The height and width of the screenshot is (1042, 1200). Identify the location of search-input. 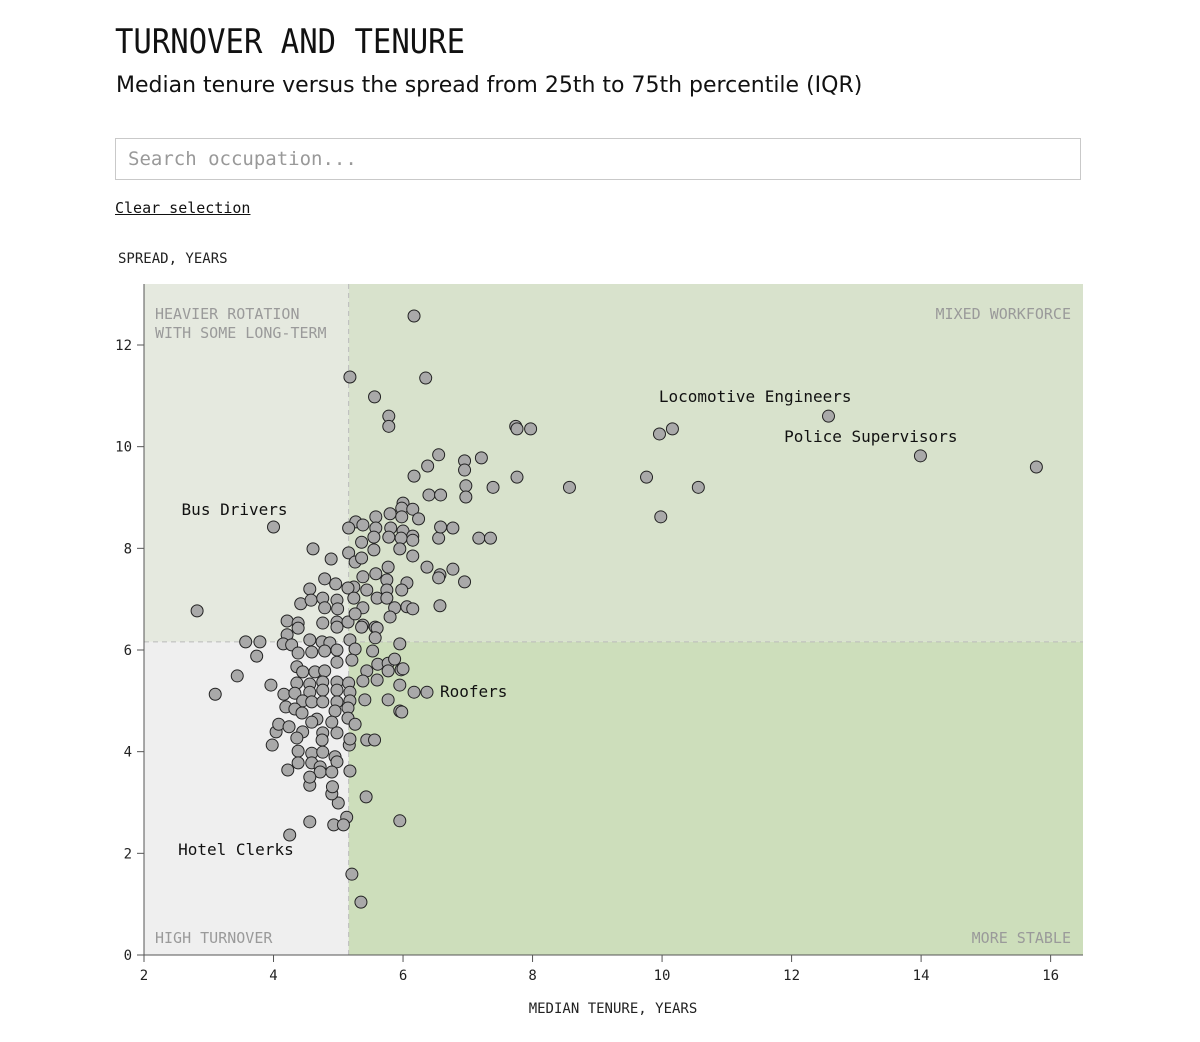
(598, 159).